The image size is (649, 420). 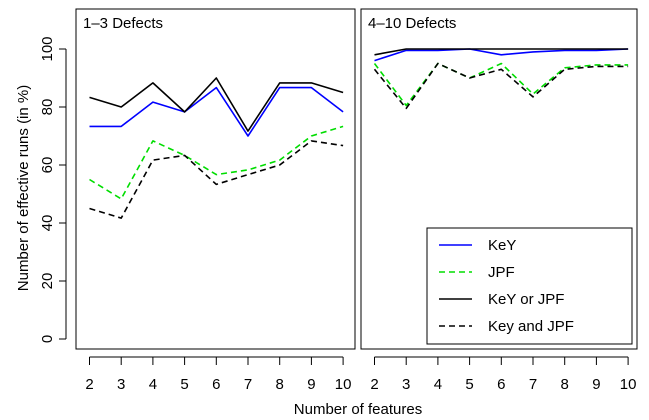 What do you see at coordinates (47, 165) in the screenshot?
I see `y-tick-label: 60` at bounding box center [47, 165].